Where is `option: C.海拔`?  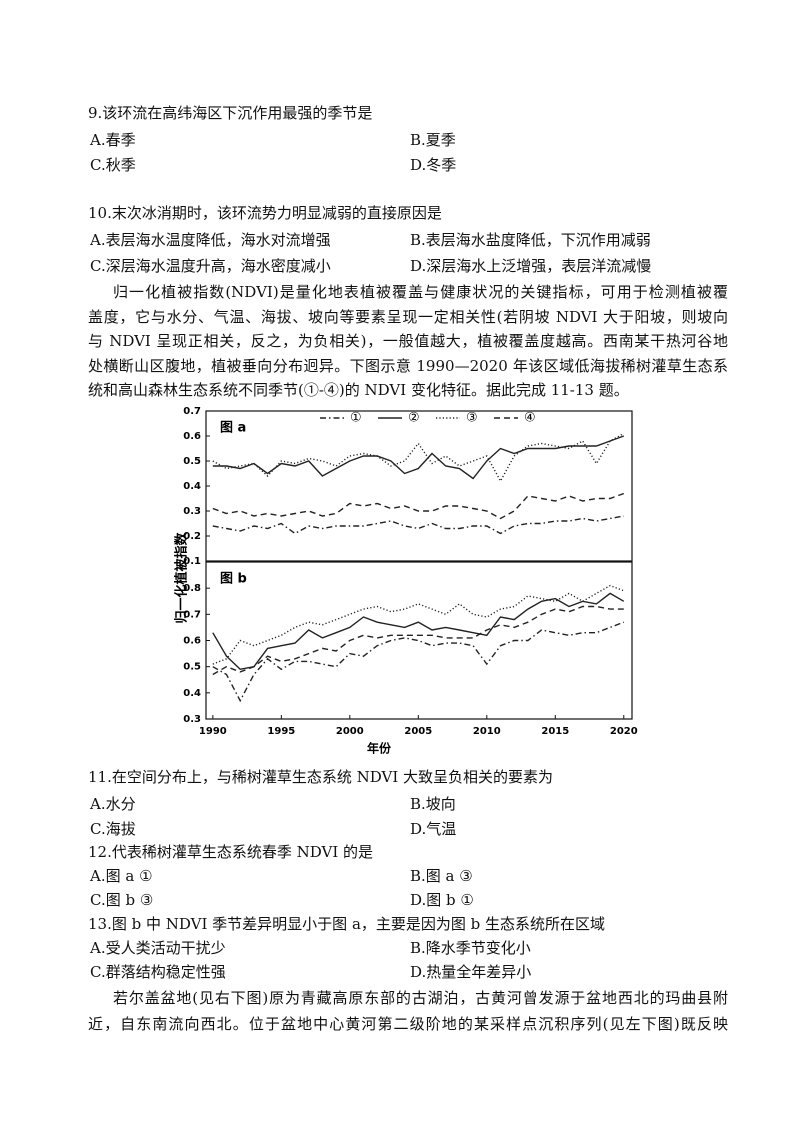 option: C.海拔 is located at coordinates (113, 829).